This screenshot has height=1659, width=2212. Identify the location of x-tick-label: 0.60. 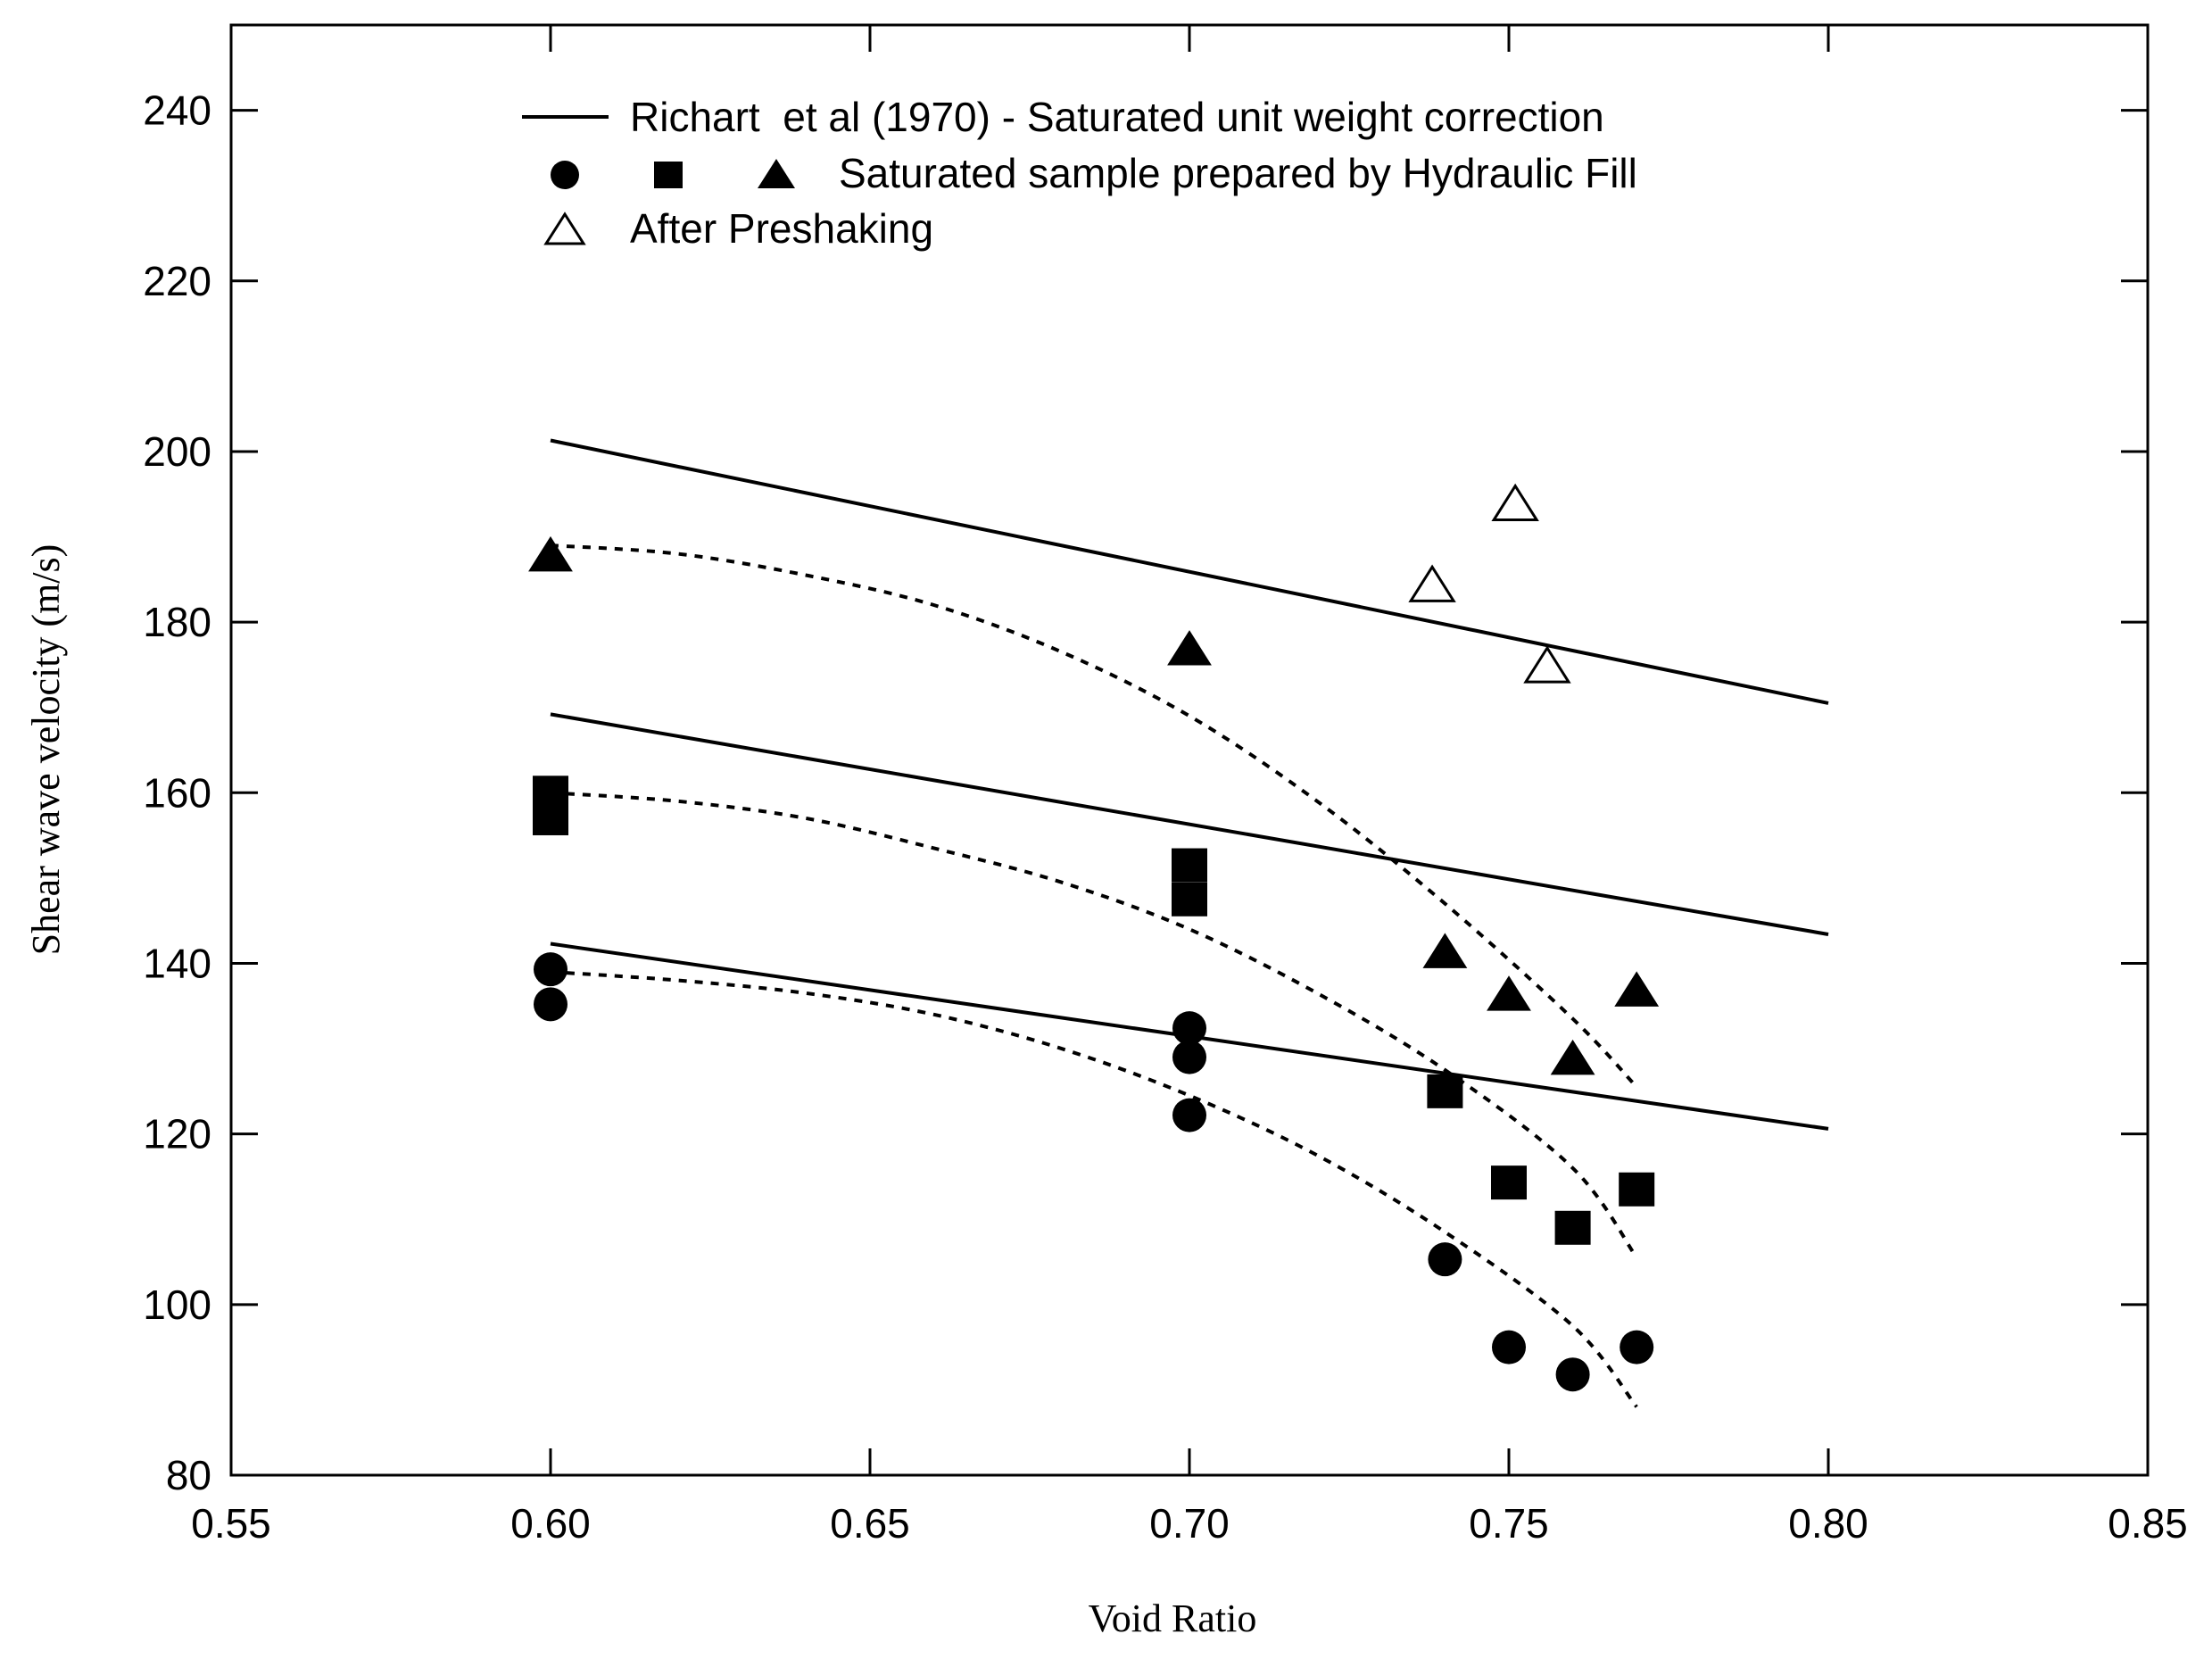
(550, 1523).